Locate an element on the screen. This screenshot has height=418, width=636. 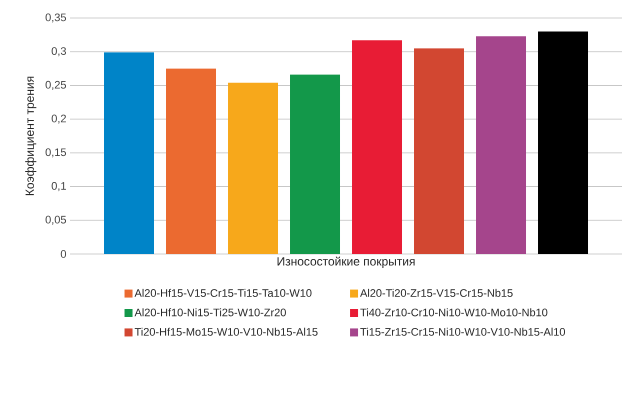
y-tick-label: 0,2 is located at coordinates (59, 119).